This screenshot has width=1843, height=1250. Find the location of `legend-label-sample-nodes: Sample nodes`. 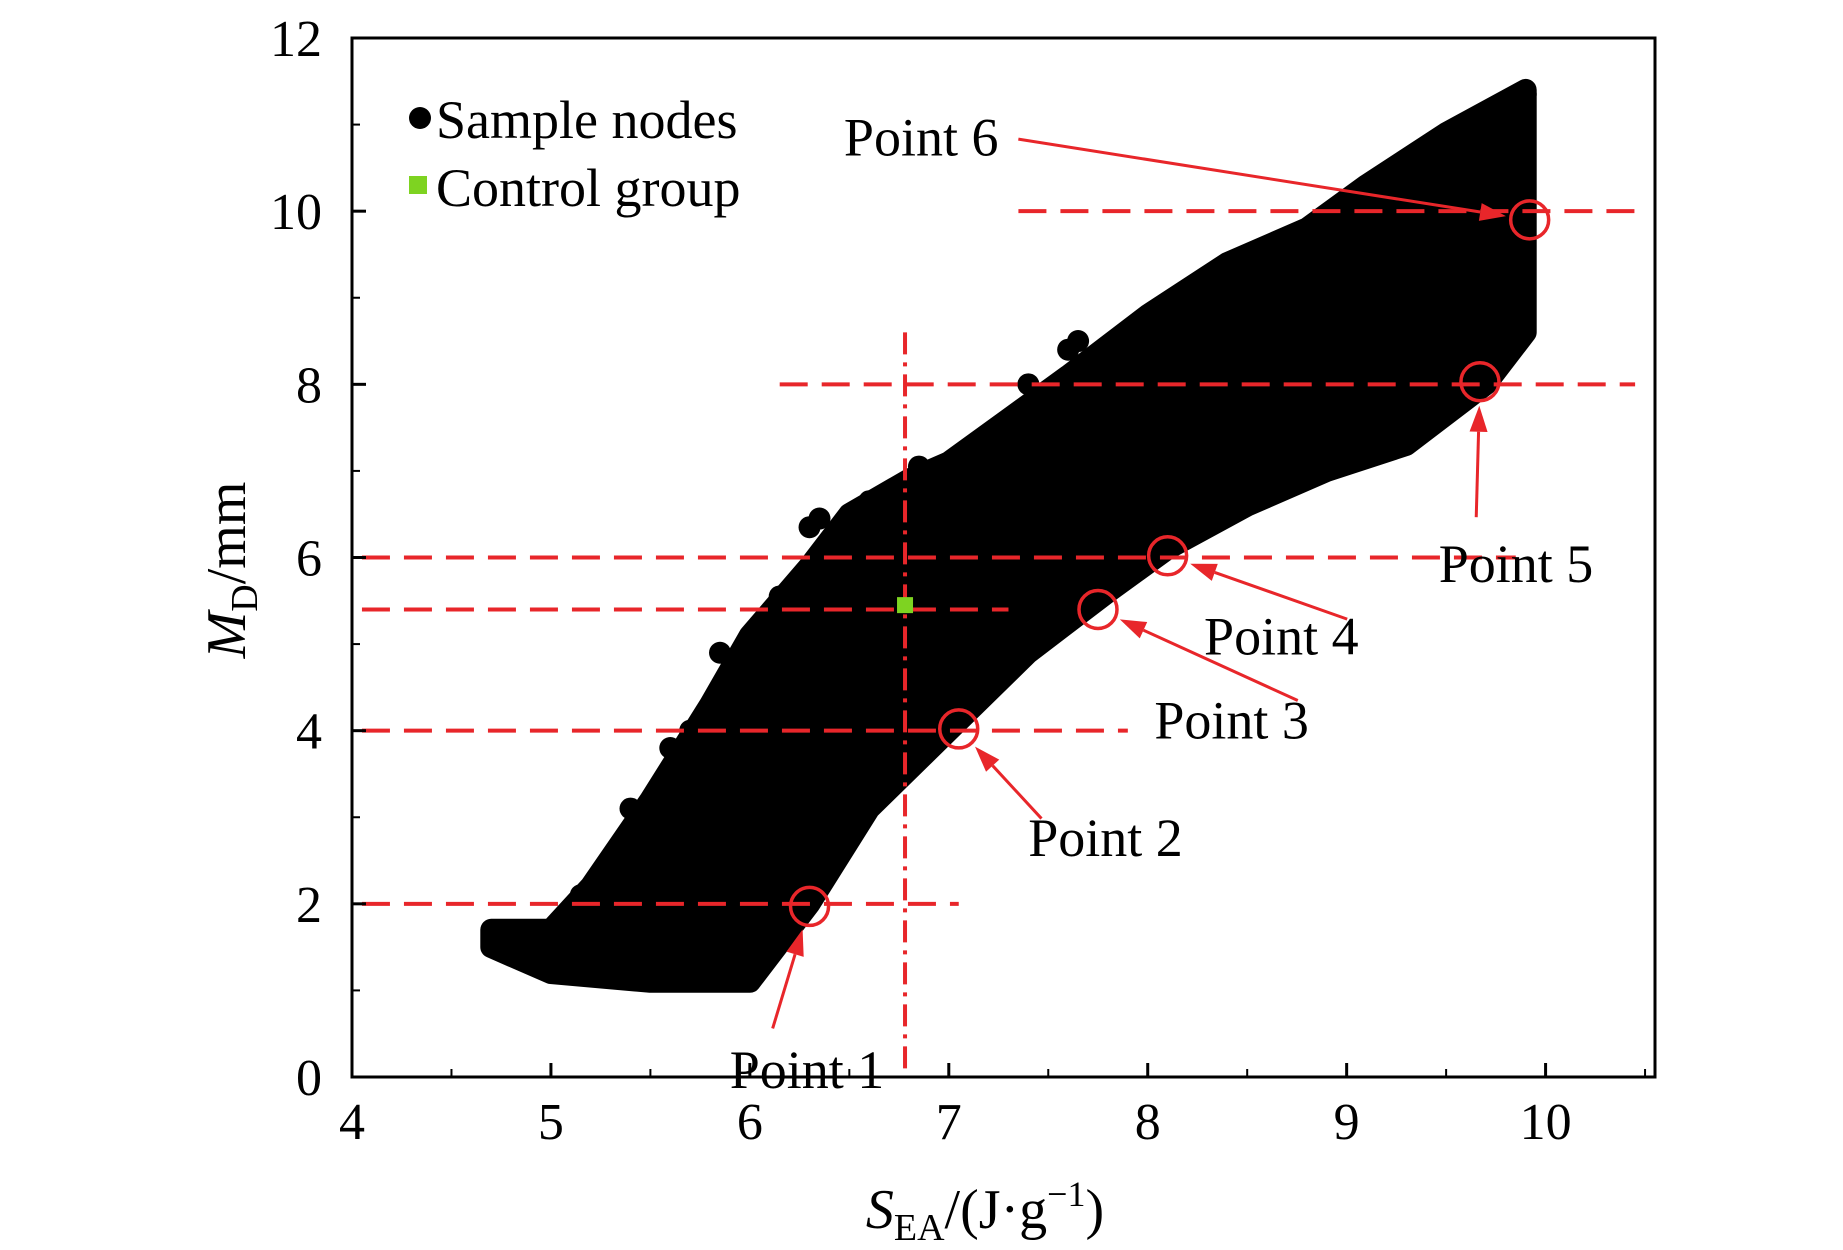

legend-label-sample-nodes: Sample nodes is located at coordinates (586, 120).